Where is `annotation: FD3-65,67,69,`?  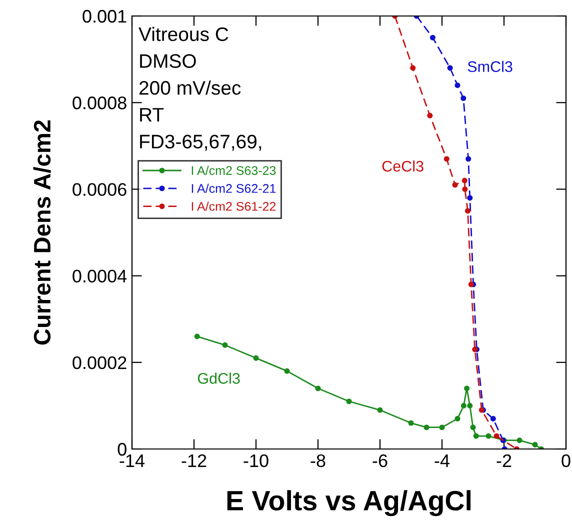
annotation: FD3-65,67,69, is located at coordinates (201, 142).